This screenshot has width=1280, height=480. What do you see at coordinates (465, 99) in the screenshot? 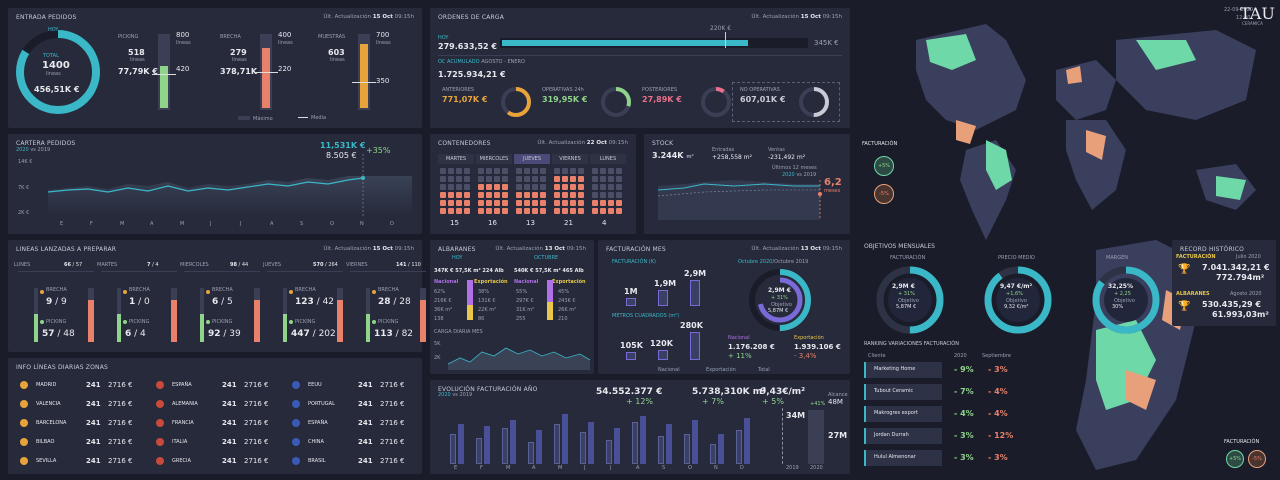
I see `ring-value: 771,07K €` at bounding box center [465, 99].